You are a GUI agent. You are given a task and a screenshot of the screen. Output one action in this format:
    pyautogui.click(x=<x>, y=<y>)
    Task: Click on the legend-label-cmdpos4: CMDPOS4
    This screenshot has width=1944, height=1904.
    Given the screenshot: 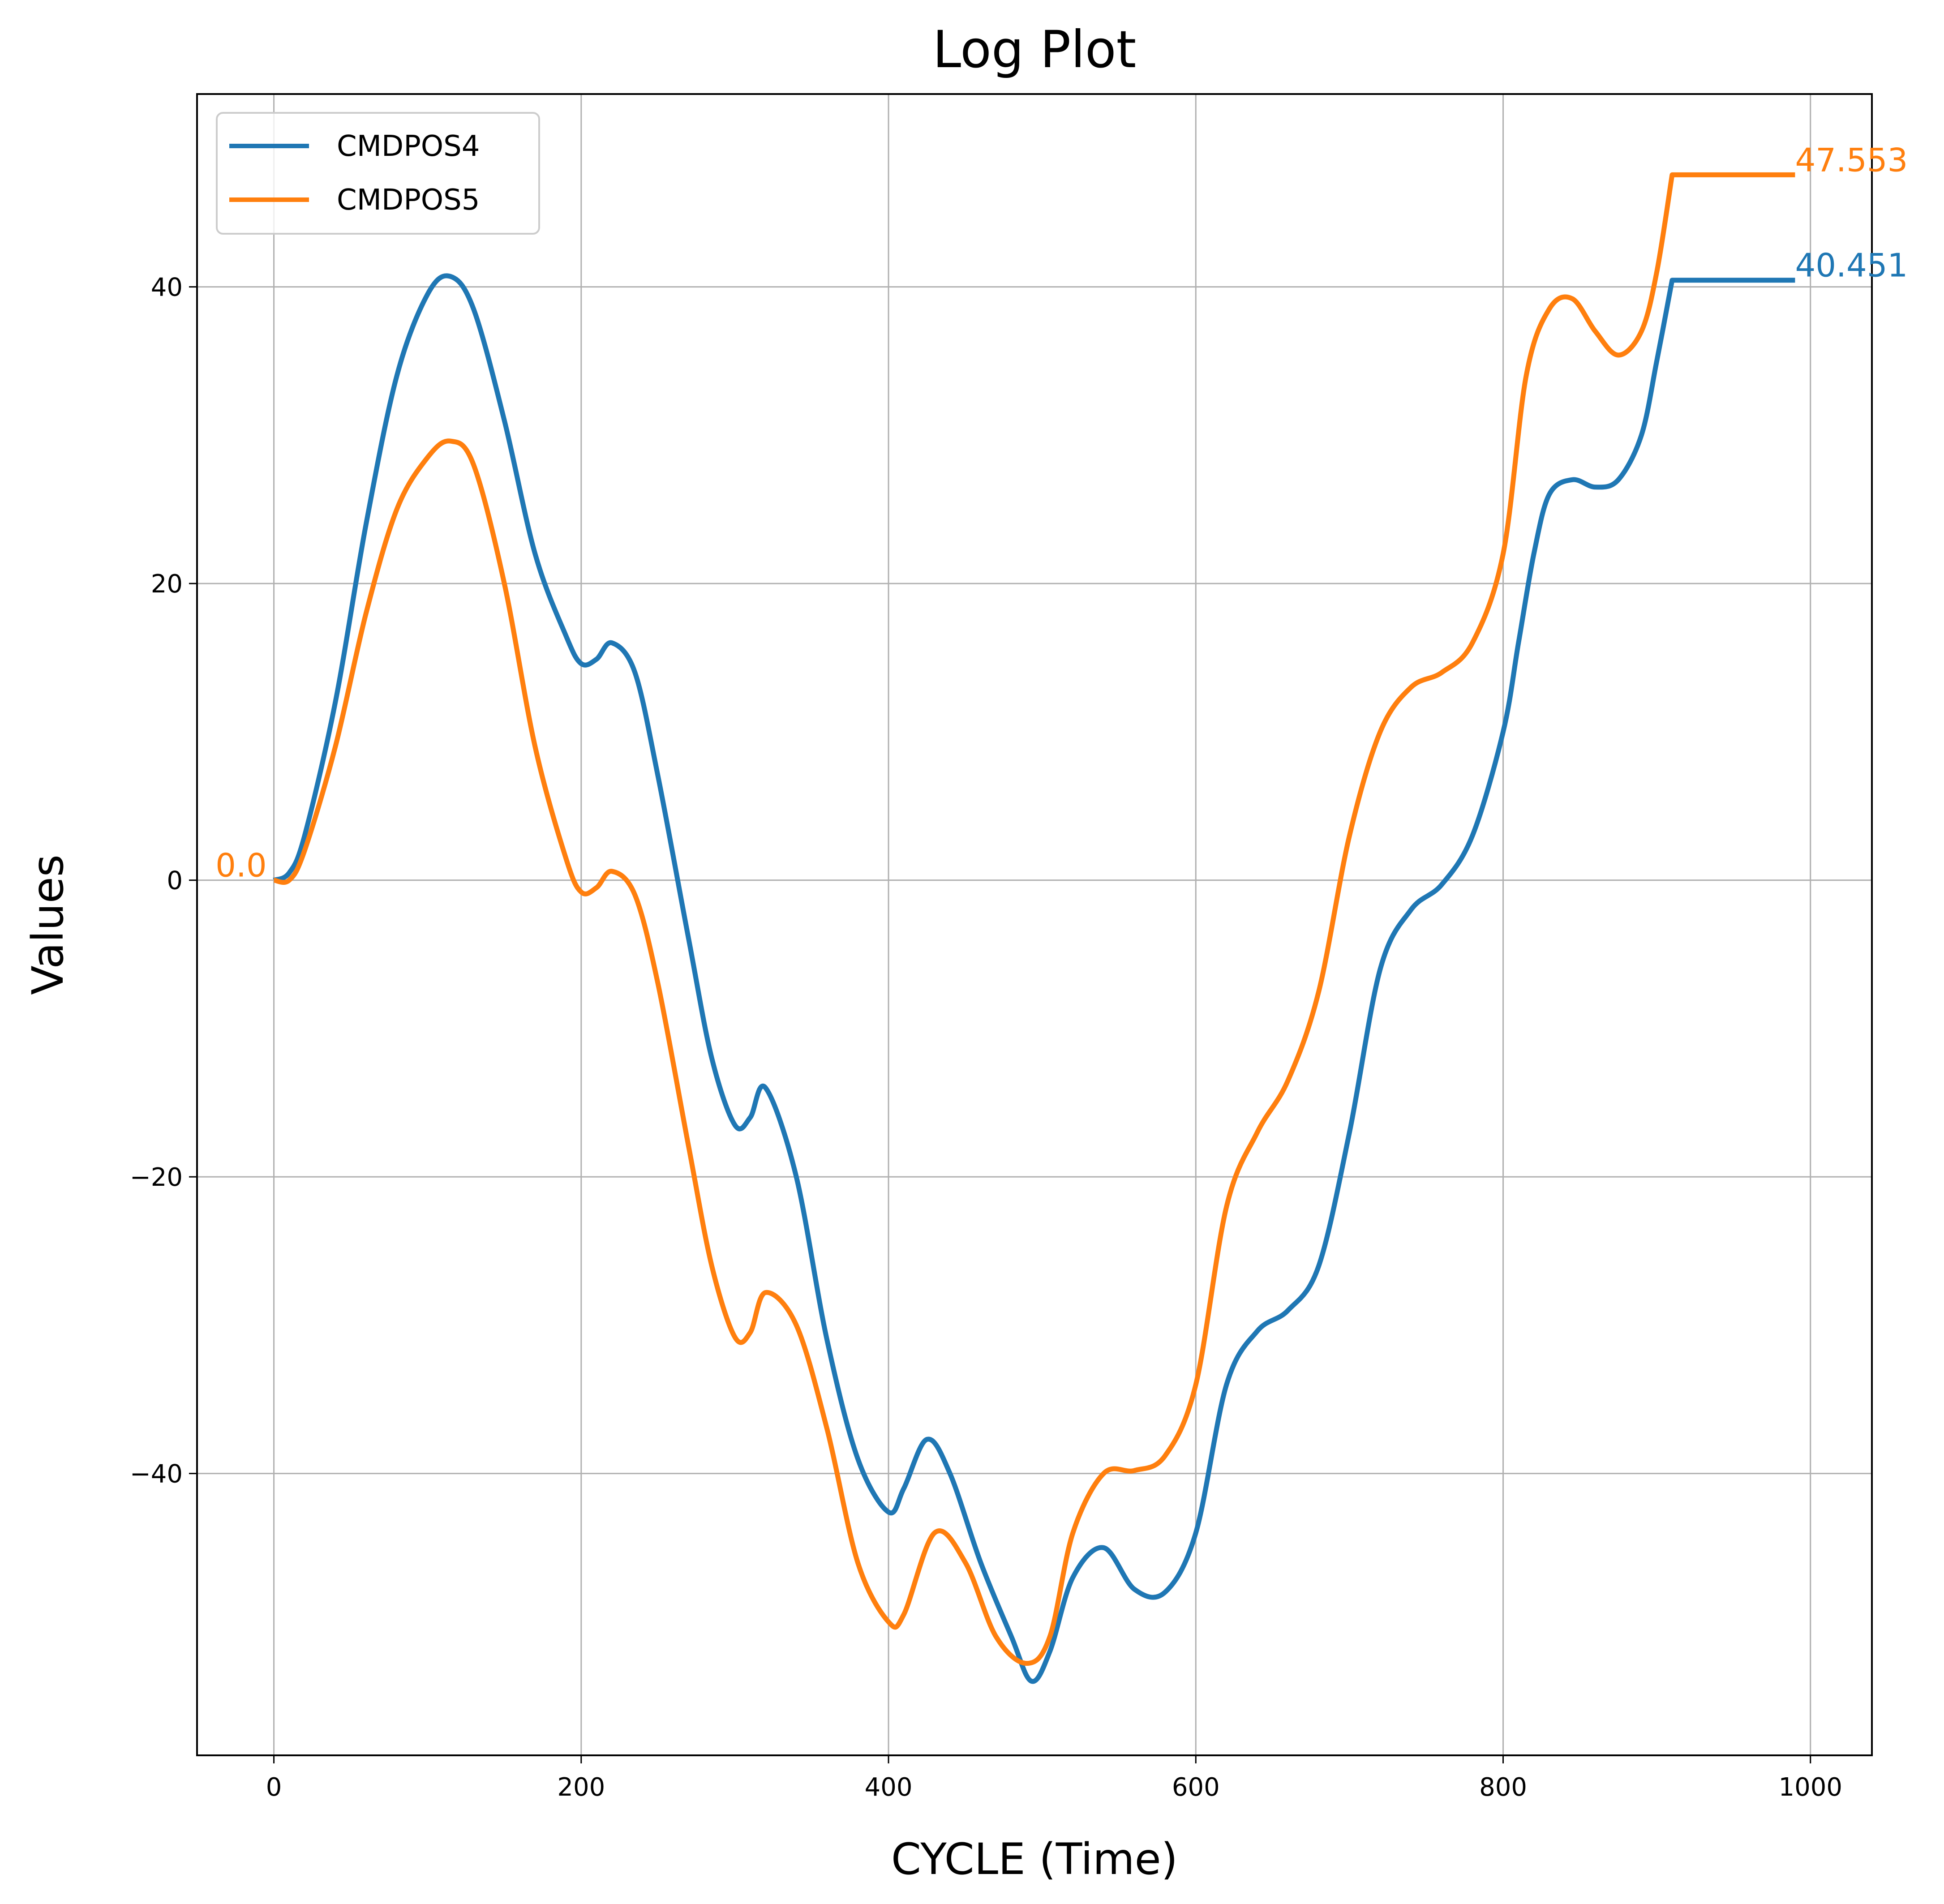 What is the action you would take?
    pyautogui.click(x=408, y=146)
    